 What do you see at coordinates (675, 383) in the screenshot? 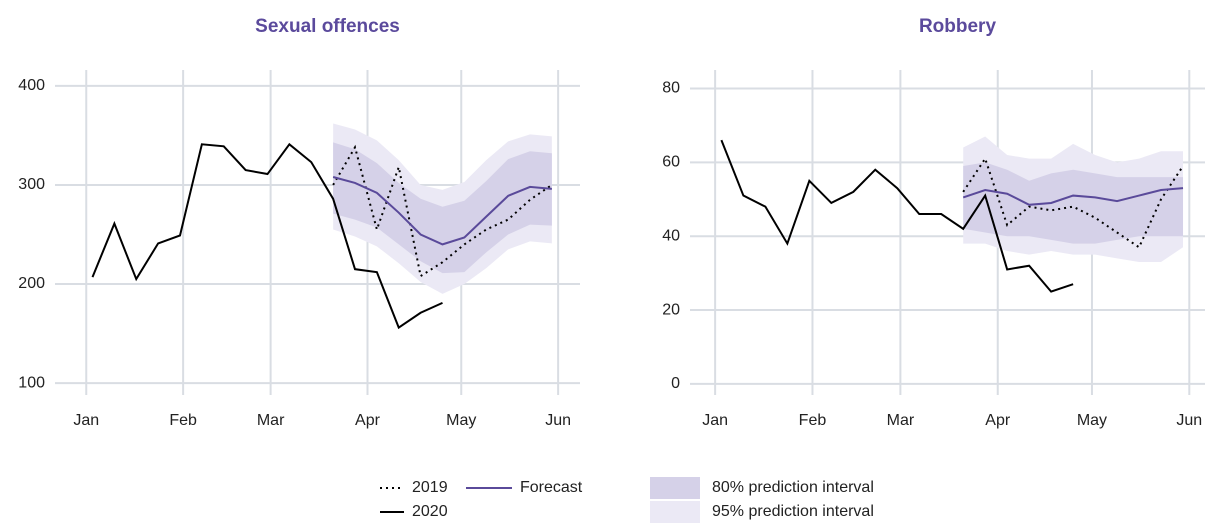
I see `y-tick-label: 0` at bounding box center [675, 383].